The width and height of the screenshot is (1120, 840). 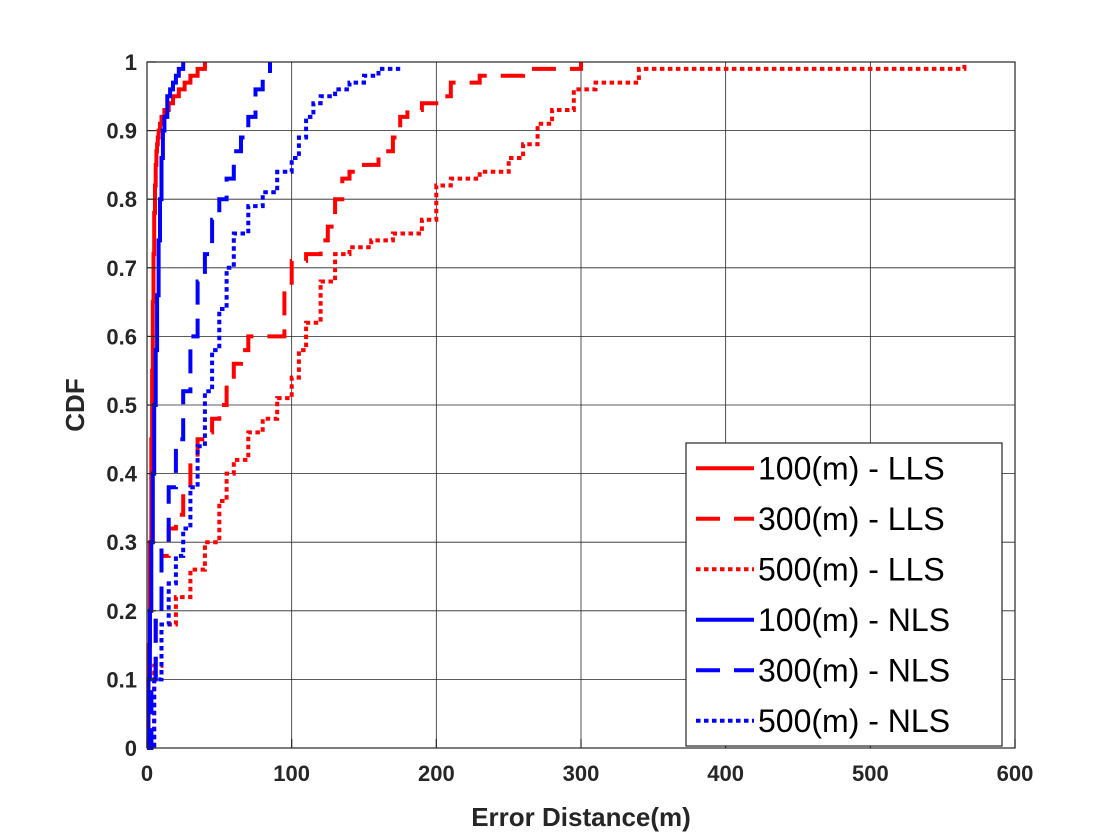 What do you see at coordinates (854, 620) in the screenshot?
I see `legend-label: 100(m) - NLS` at bounding box center [854, 620].